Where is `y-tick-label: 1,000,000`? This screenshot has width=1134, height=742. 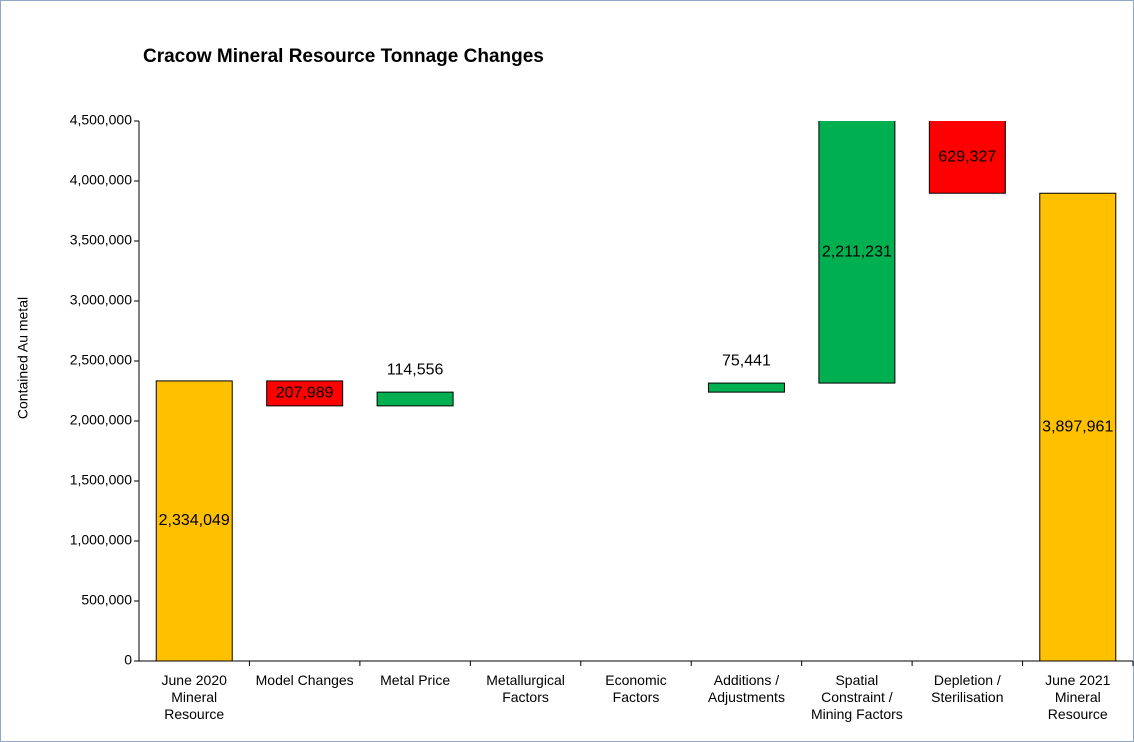
y-tick-label: 1,000,000 is located at coordinates (101, 540).